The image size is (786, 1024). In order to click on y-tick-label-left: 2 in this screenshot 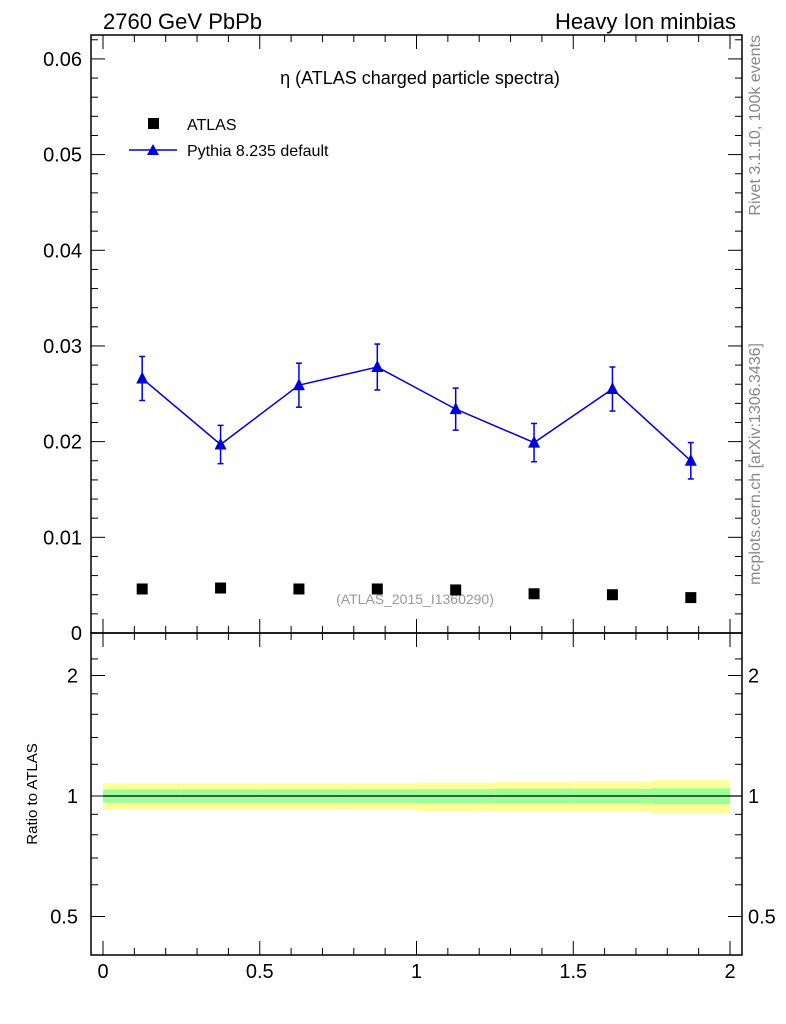, I will do `click(72, 677)`.